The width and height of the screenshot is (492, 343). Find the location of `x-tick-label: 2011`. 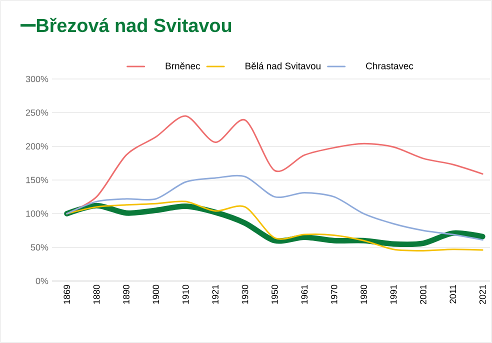

x-tick-label: 2011 is located at coordinates (453, 294).